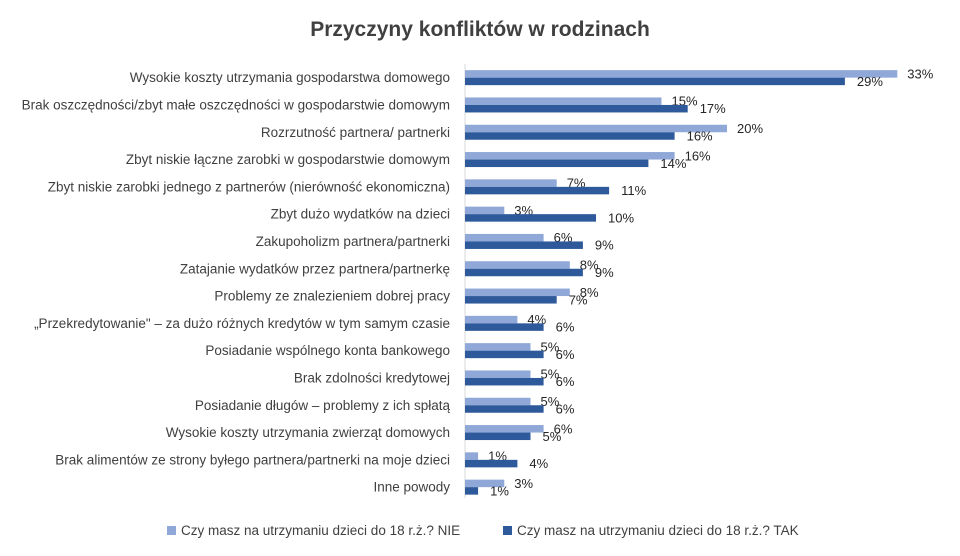  What do you see at coordinates (700, 136) in the screenshot?
I see `data-label-tak: 16%` at bounding box center [700, 136].